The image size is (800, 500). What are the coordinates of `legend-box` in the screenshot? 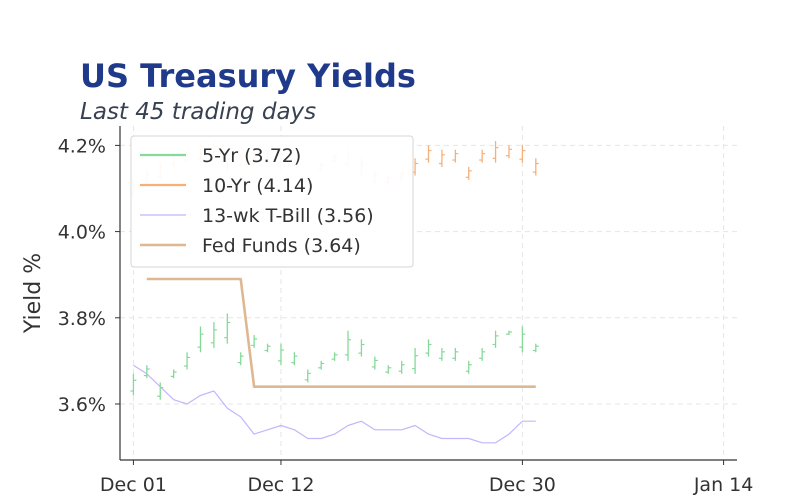 It's located at (272, 201).